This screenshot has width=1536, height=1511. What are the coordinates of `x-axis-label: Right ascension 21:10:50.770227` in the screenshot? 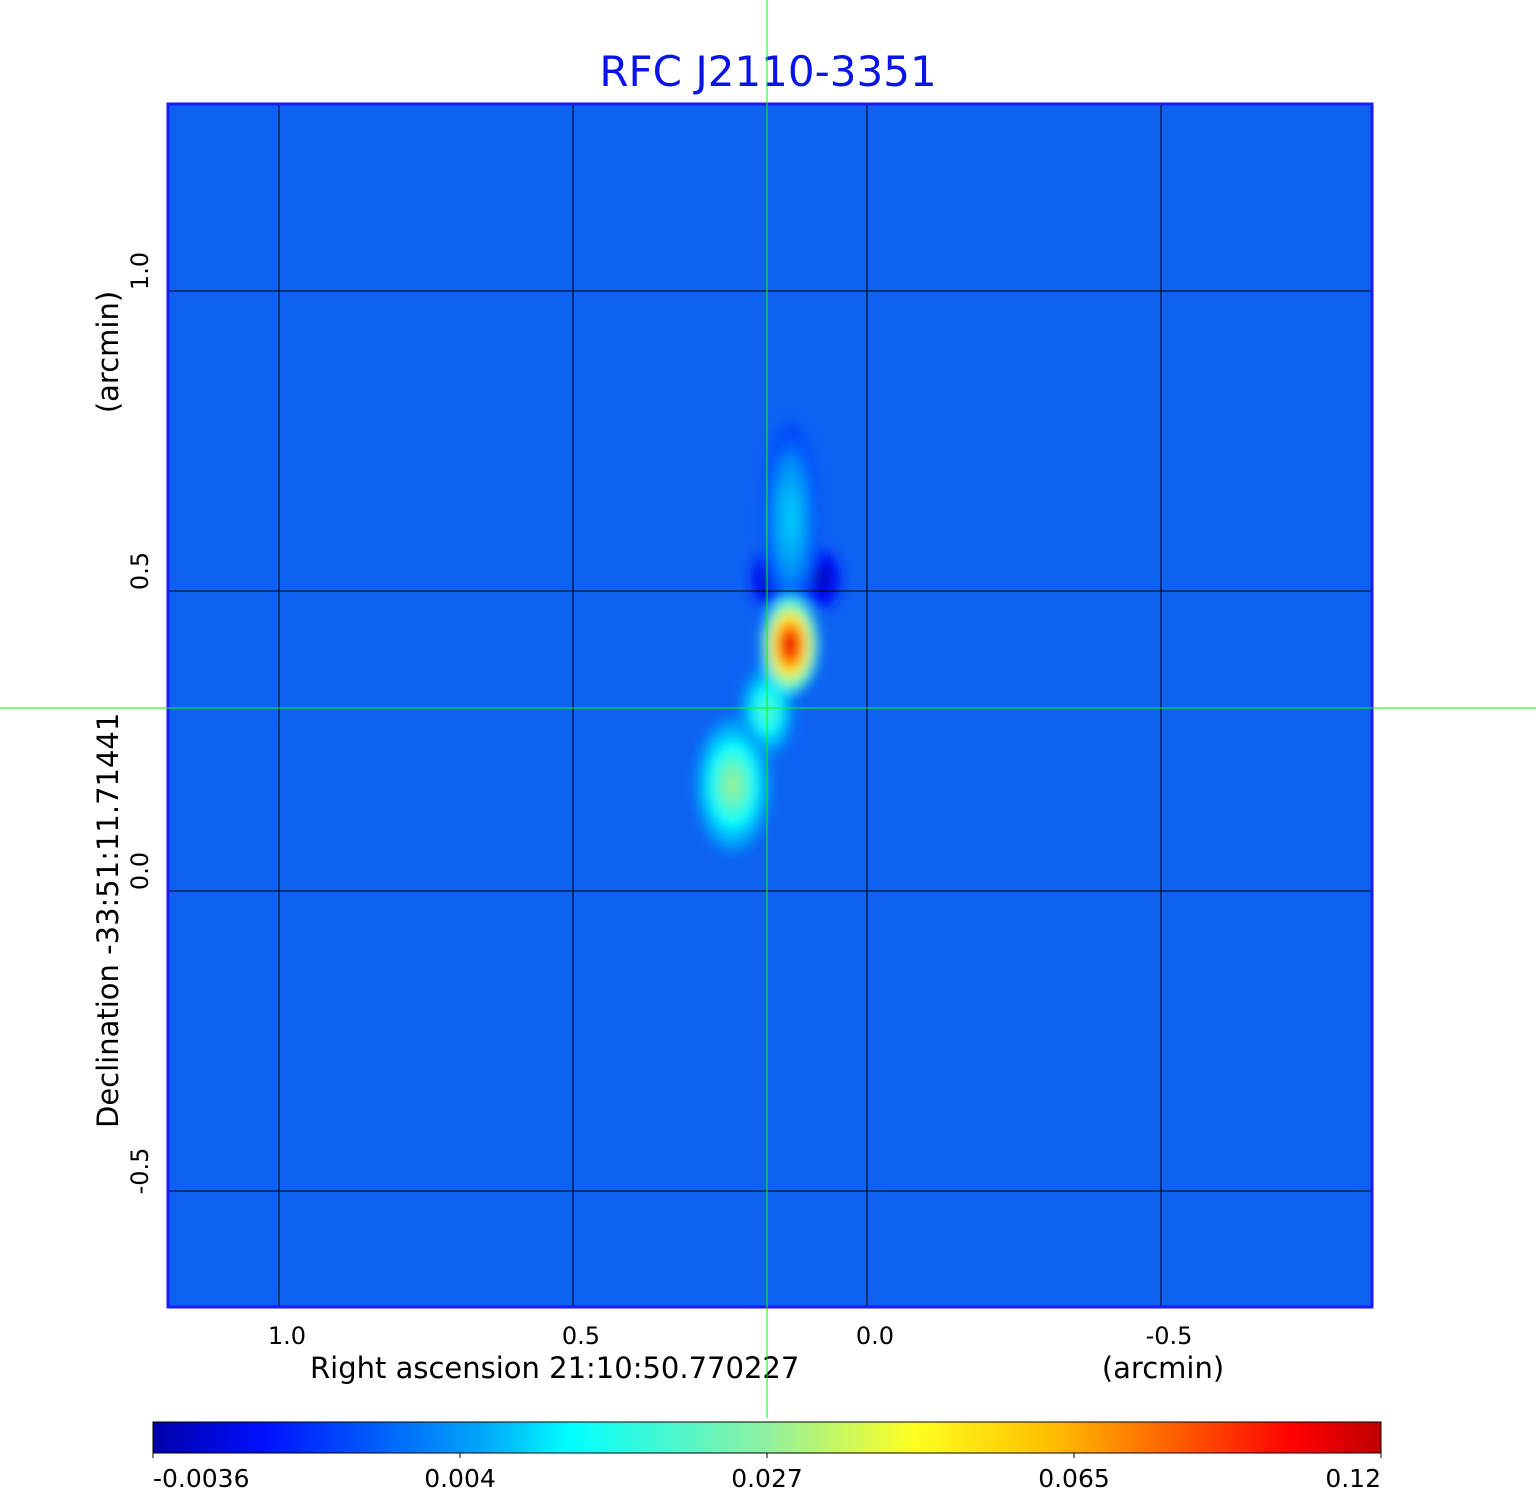 It's located at (554, 1368).